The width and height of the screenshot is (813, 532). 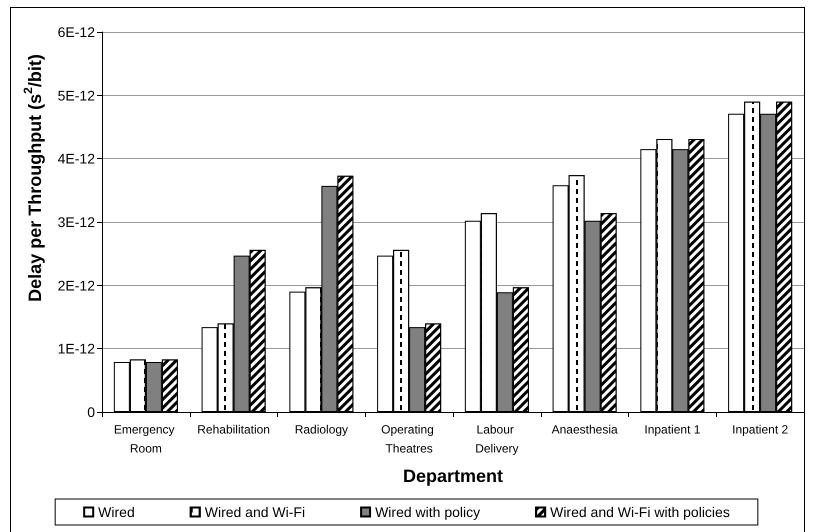 I want to click on y-axis-title: Delay per Throughput (s2/bit), so click(x=33, y=178).